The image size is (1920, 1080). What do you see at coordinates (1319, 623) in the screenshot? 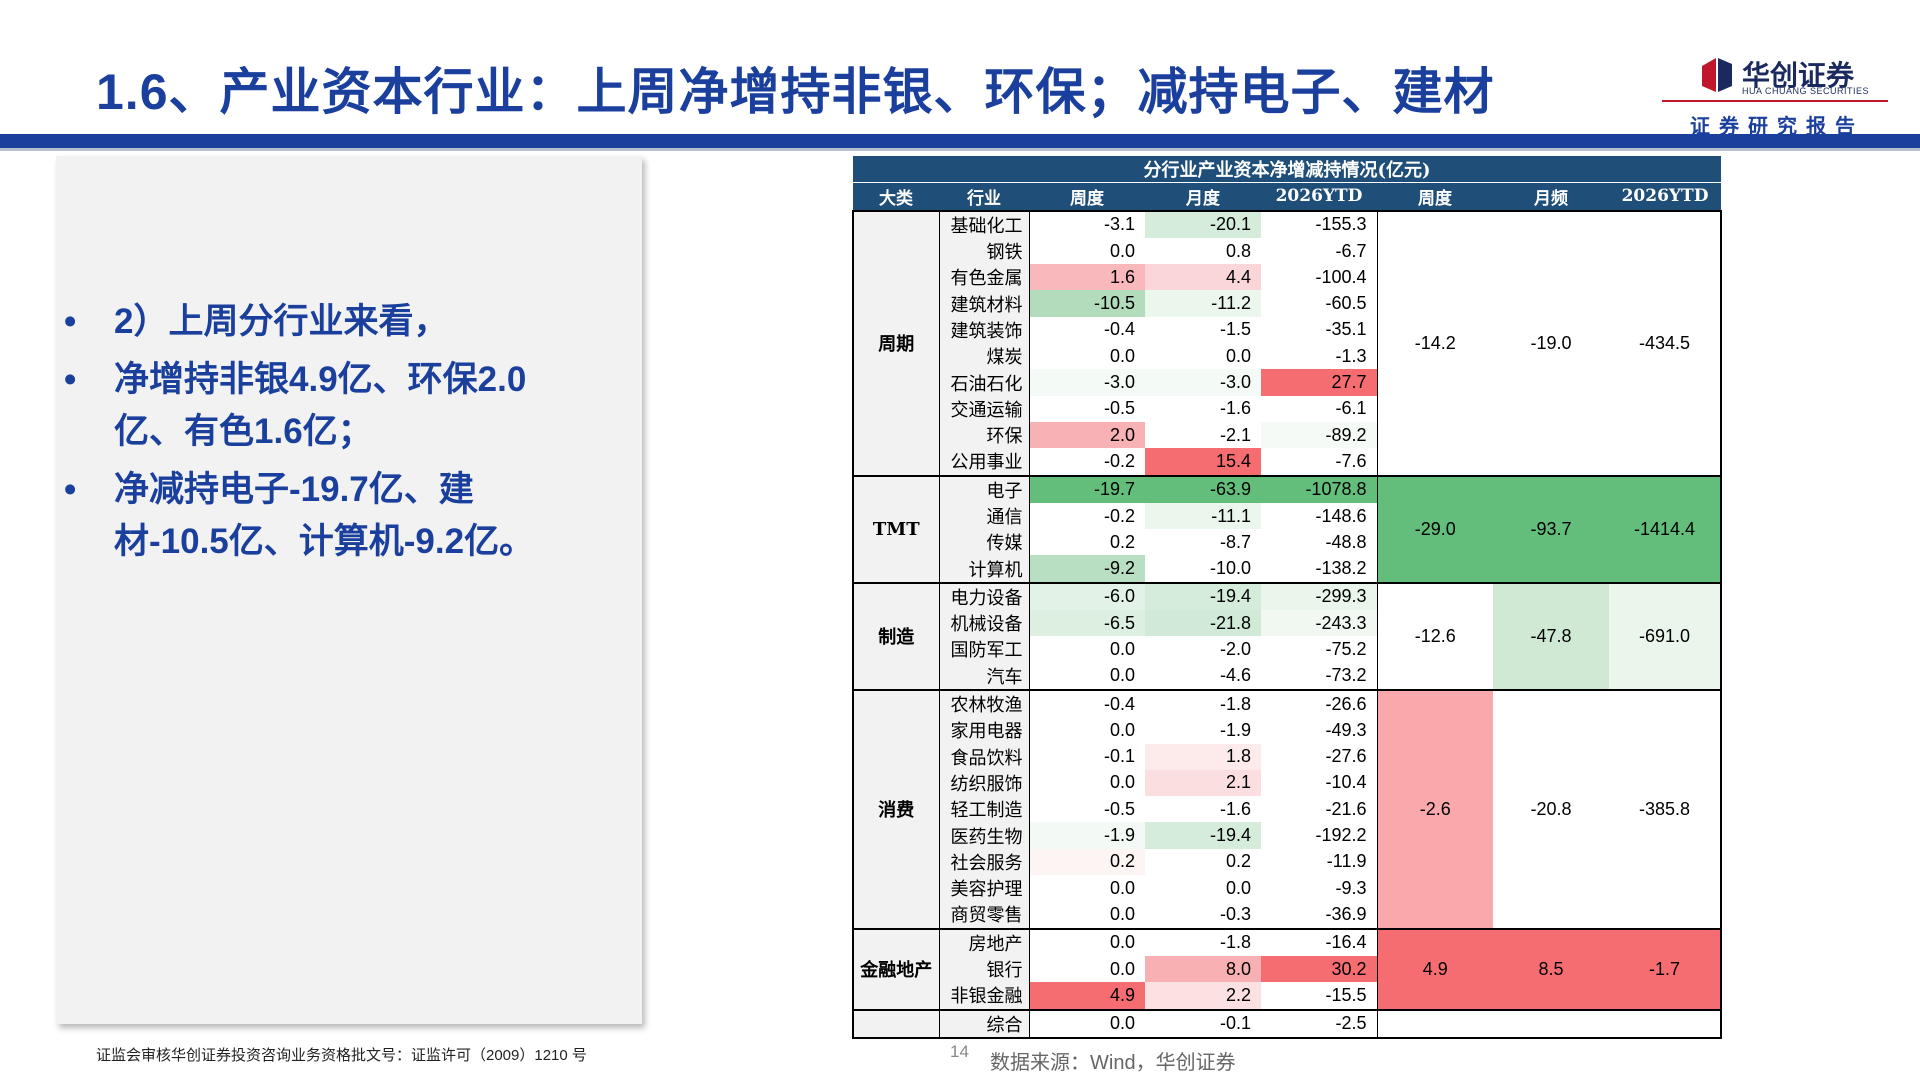
I see `ytd-value-cell: -243.3` at bounding box center [1319, 623].